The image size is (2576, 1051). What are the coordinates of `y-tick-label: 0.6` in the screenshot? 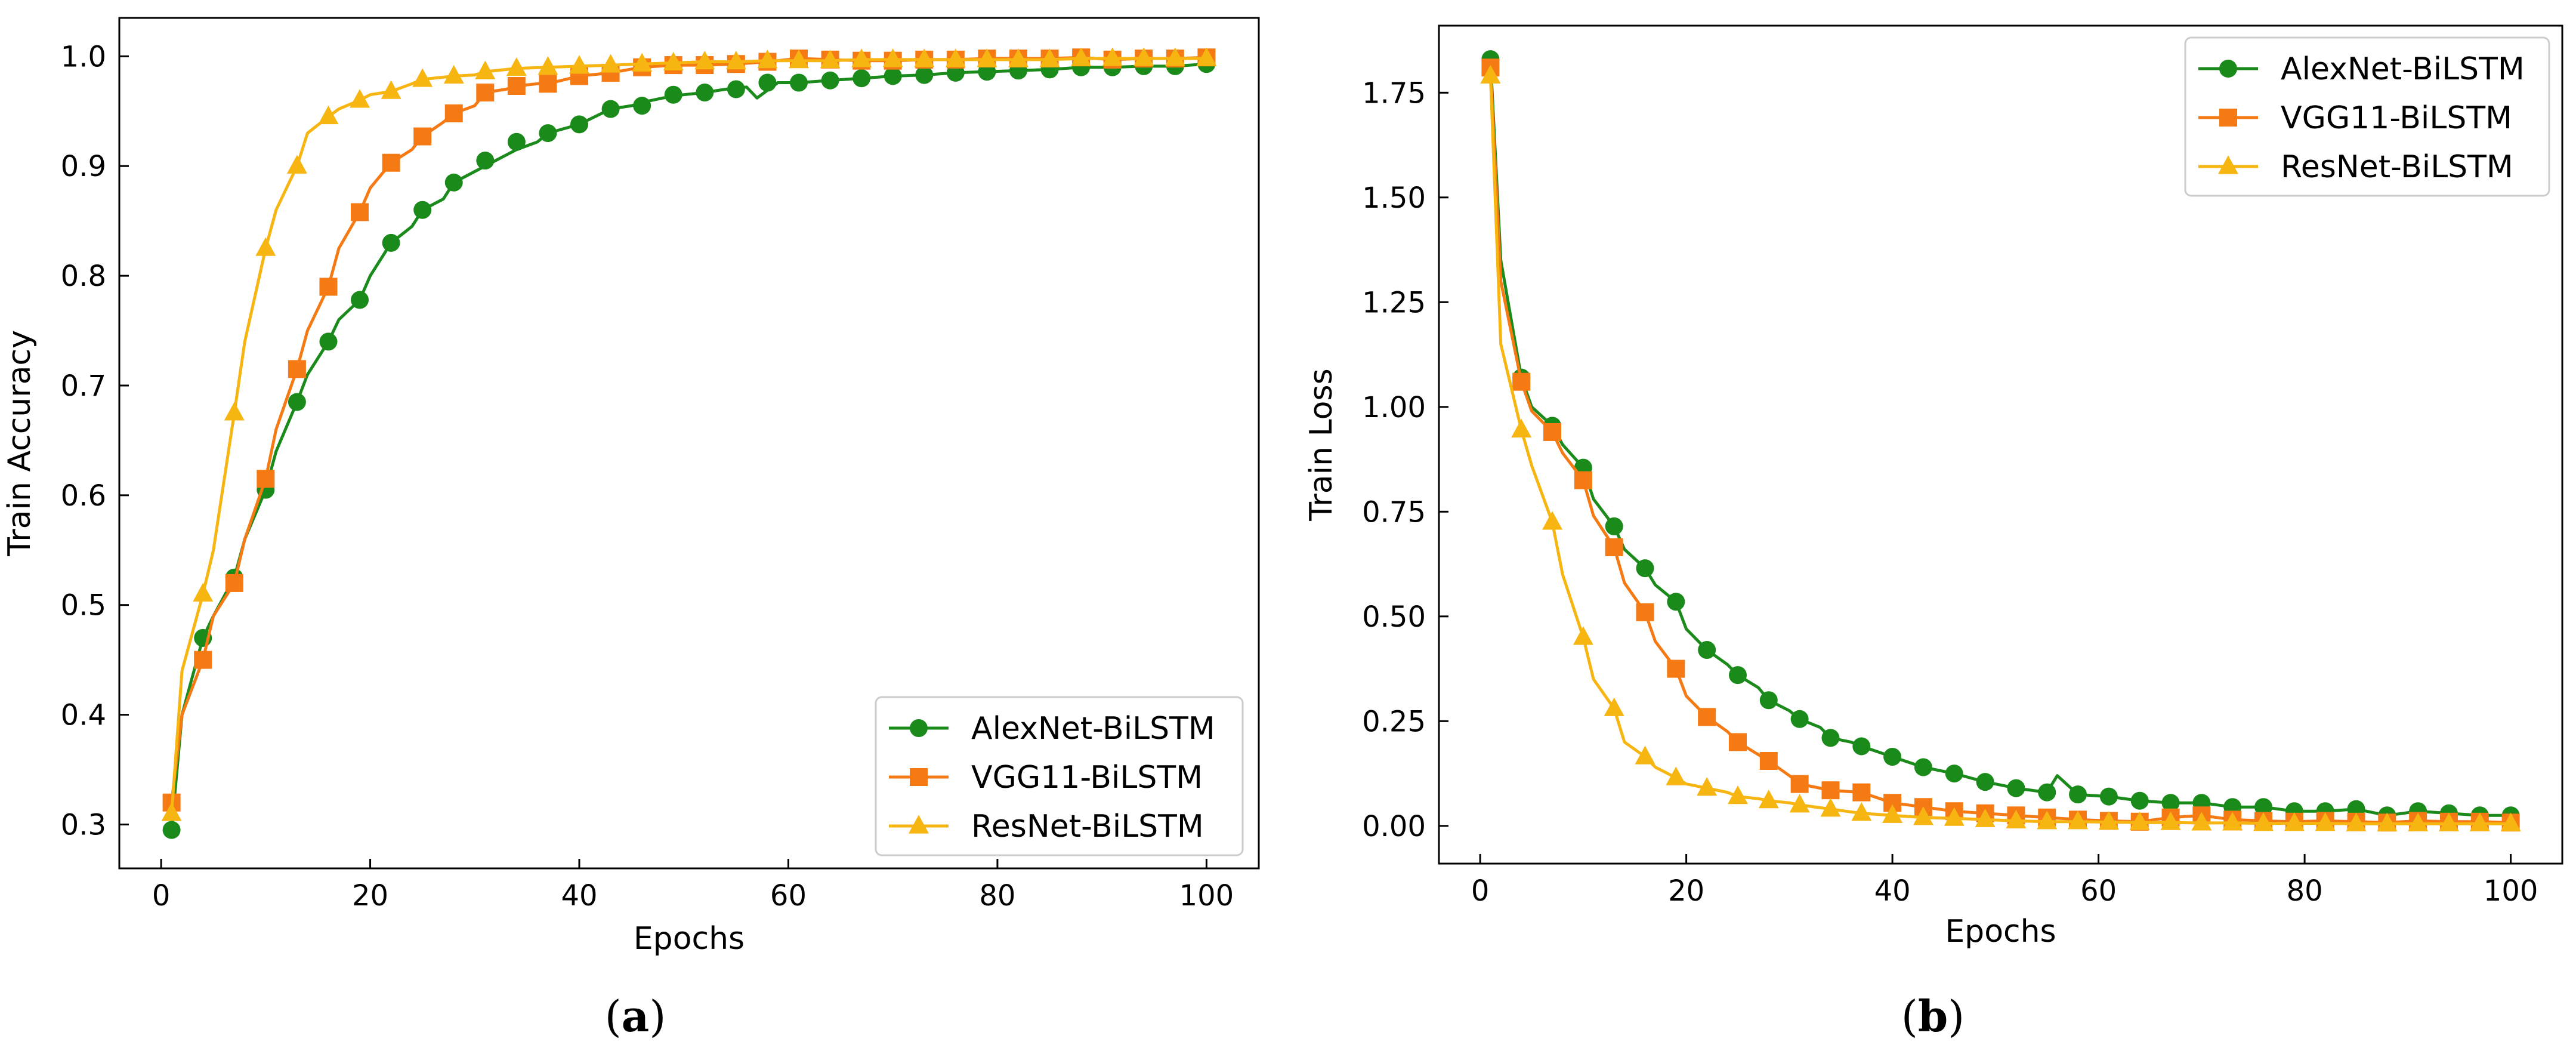 It's located at (83, 496).